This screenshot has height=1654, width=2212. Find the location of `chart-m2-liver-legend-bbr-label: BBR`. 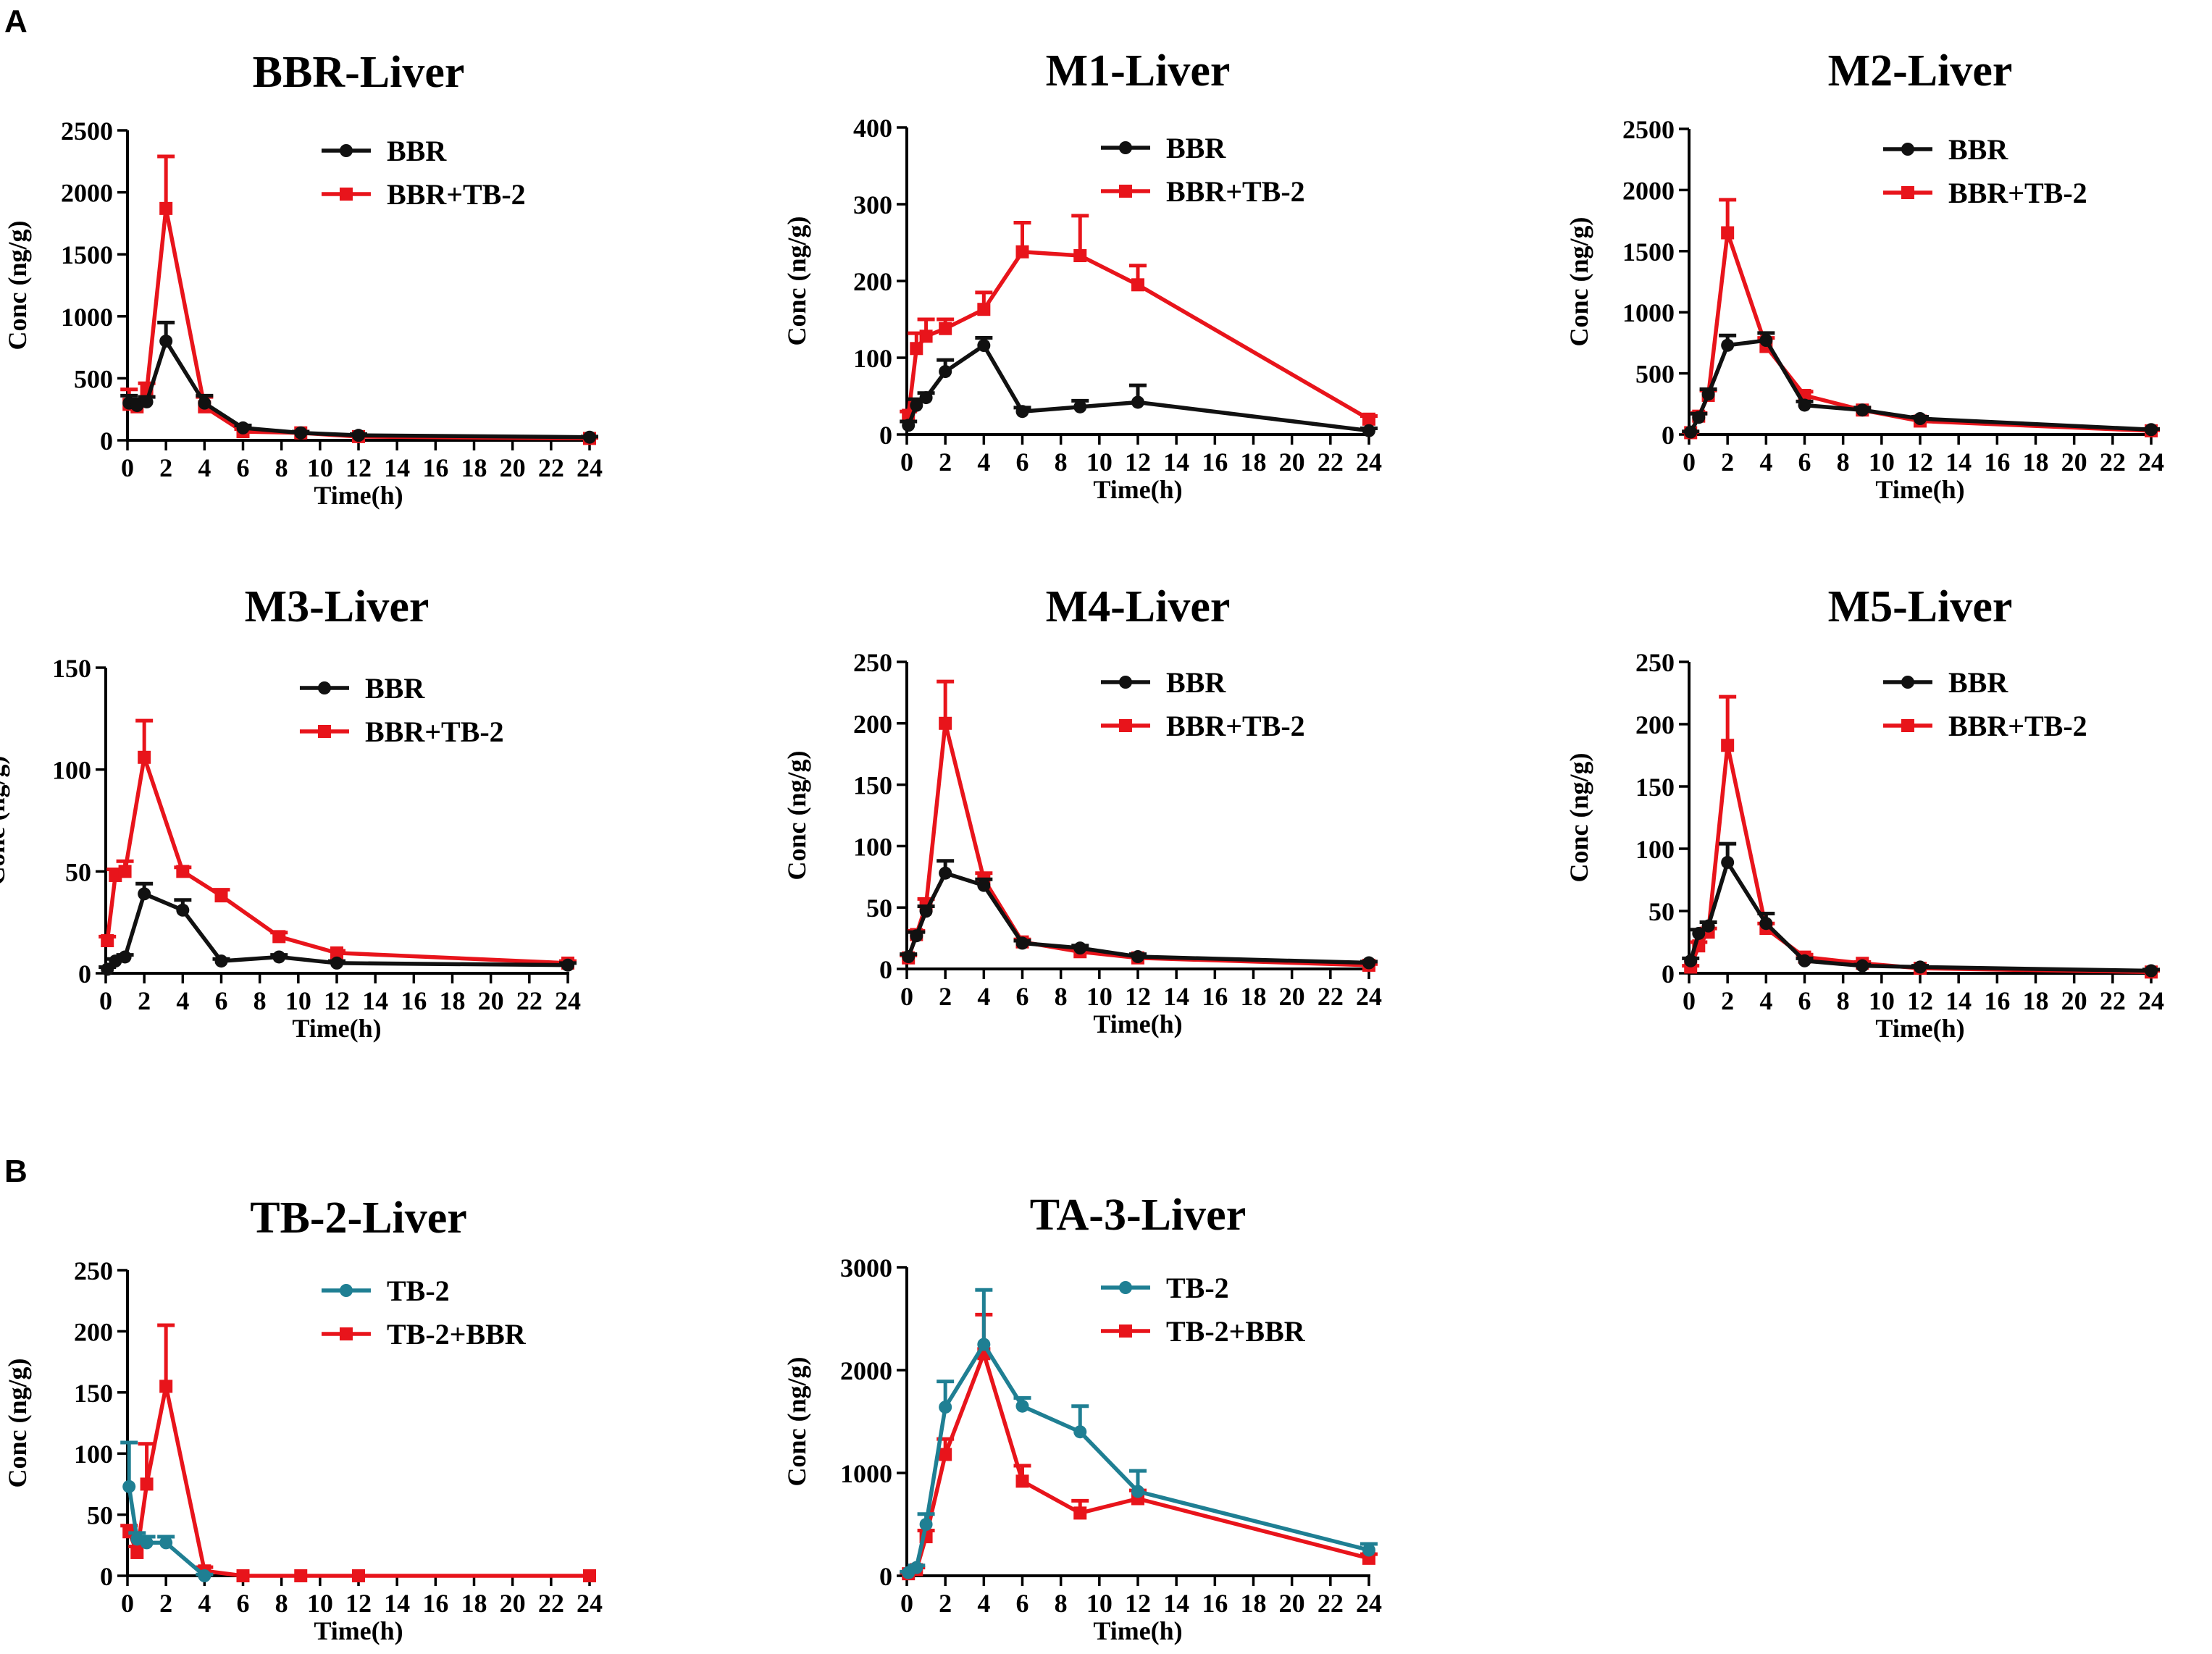

chart-m2-liver-legend-bbr-label: BBR is located at coordinates (1978, 149).